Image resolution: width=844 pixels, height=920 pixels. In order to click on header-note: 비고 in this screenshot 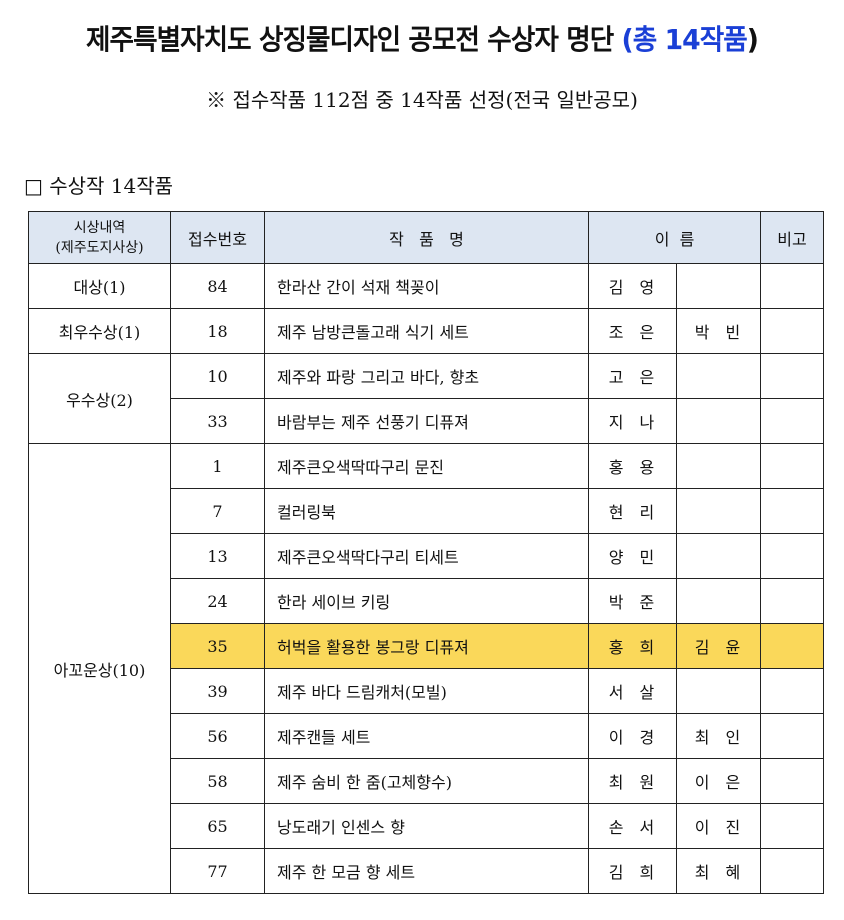, I will do `click(792, 237)`.